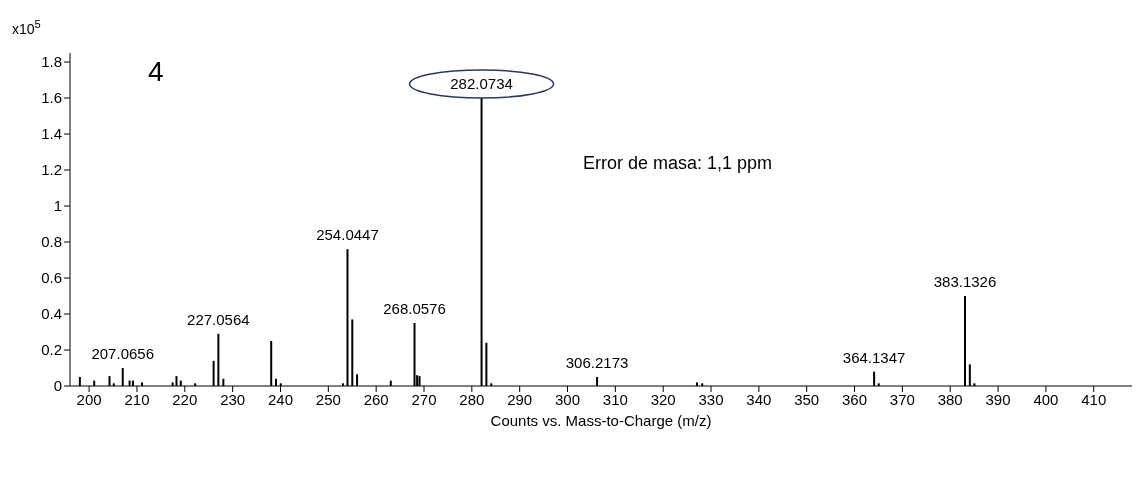 Image resolution: width=1145 pixels, height=479 pixels. I want to click on y-tick-label: 0.4, so click(51, 314).